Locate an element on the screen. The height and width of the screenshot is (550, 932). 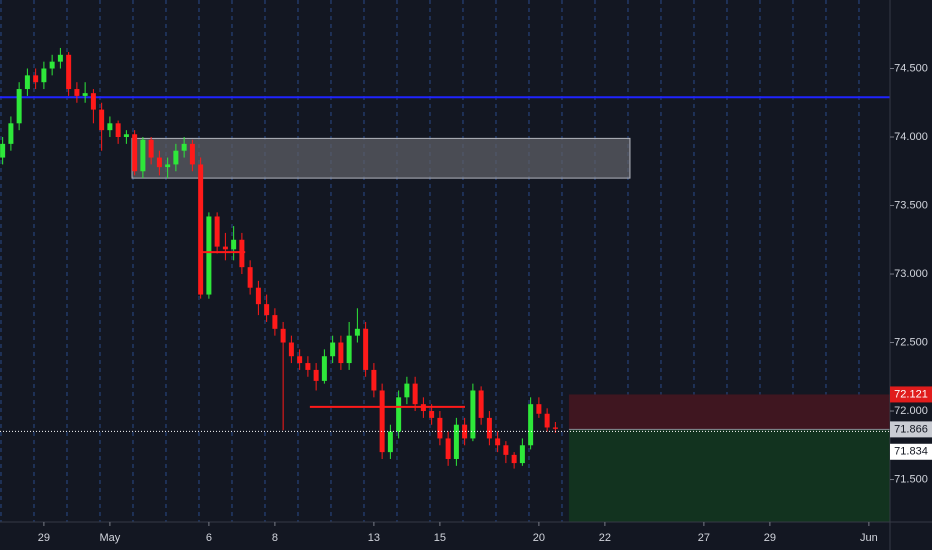
x-tick-label: Jun is located at coordinates (869, 538).